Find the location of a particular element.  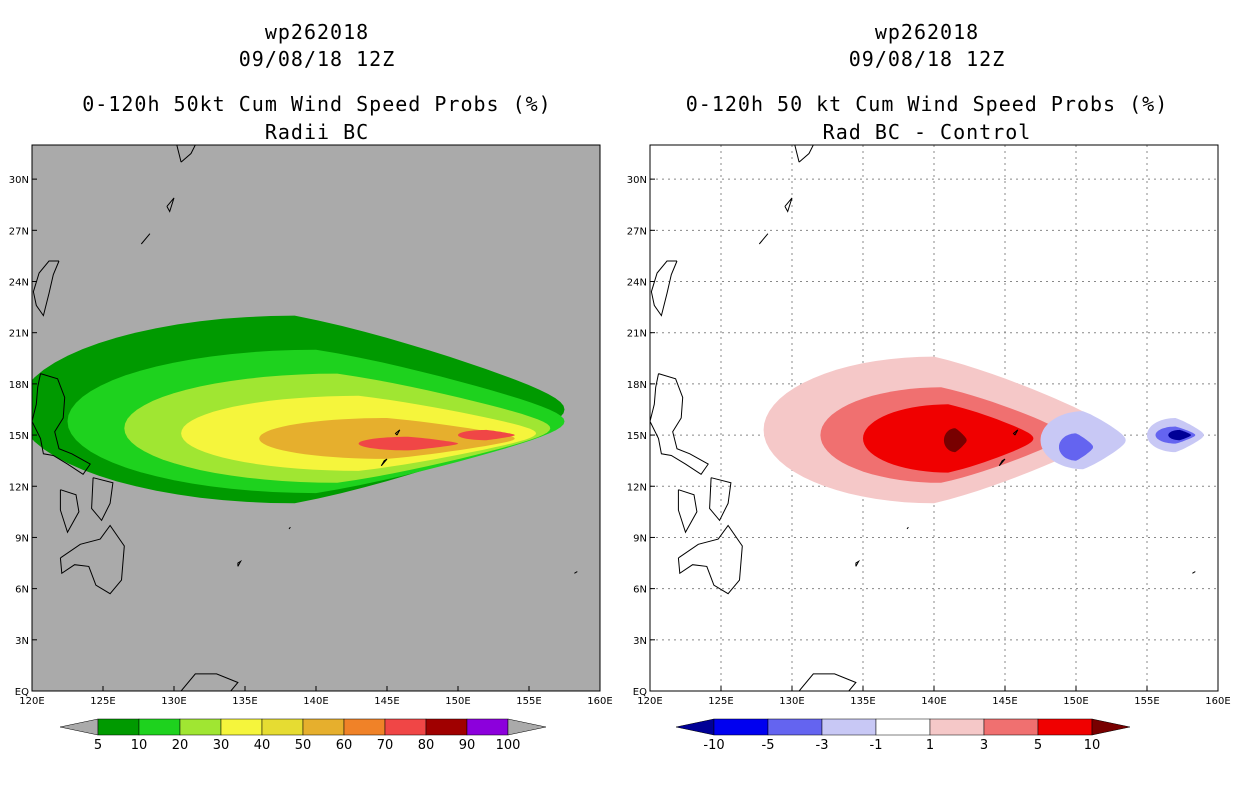

y-tick-label: 12N is located at coordinates (19, 487).